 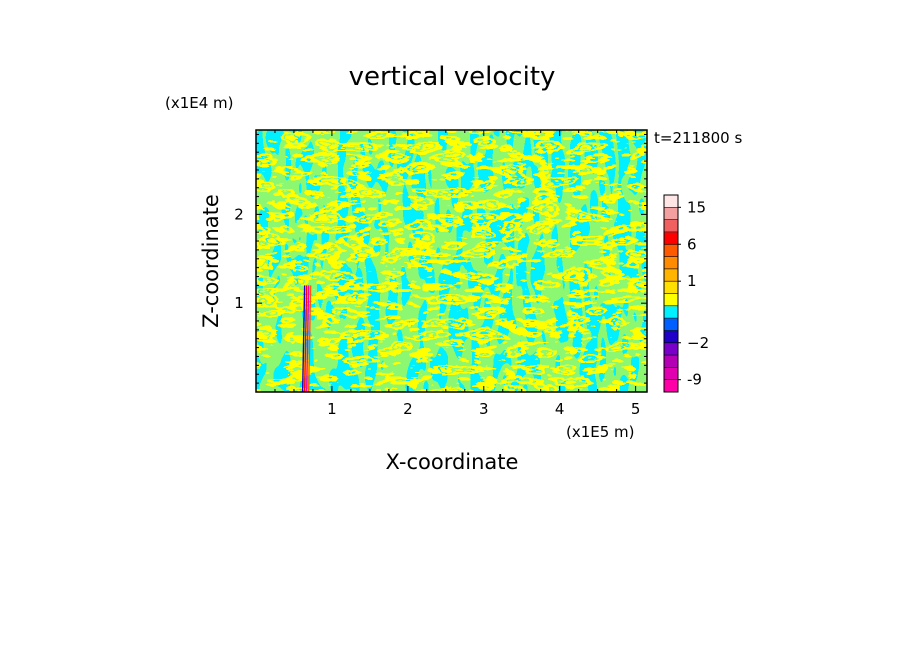 What do you see at coordinates (698, 138) in the screenshot?
I see `time-label: t=211800 s` at bounding box center [698, 138].